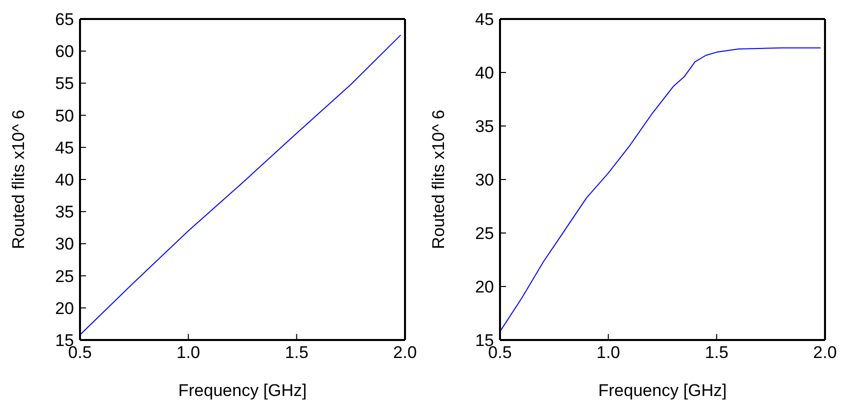 Image resolution: width=856 pixels, height=410 pixels. I want to click on y-tick-label: 50, so click(64, 116).